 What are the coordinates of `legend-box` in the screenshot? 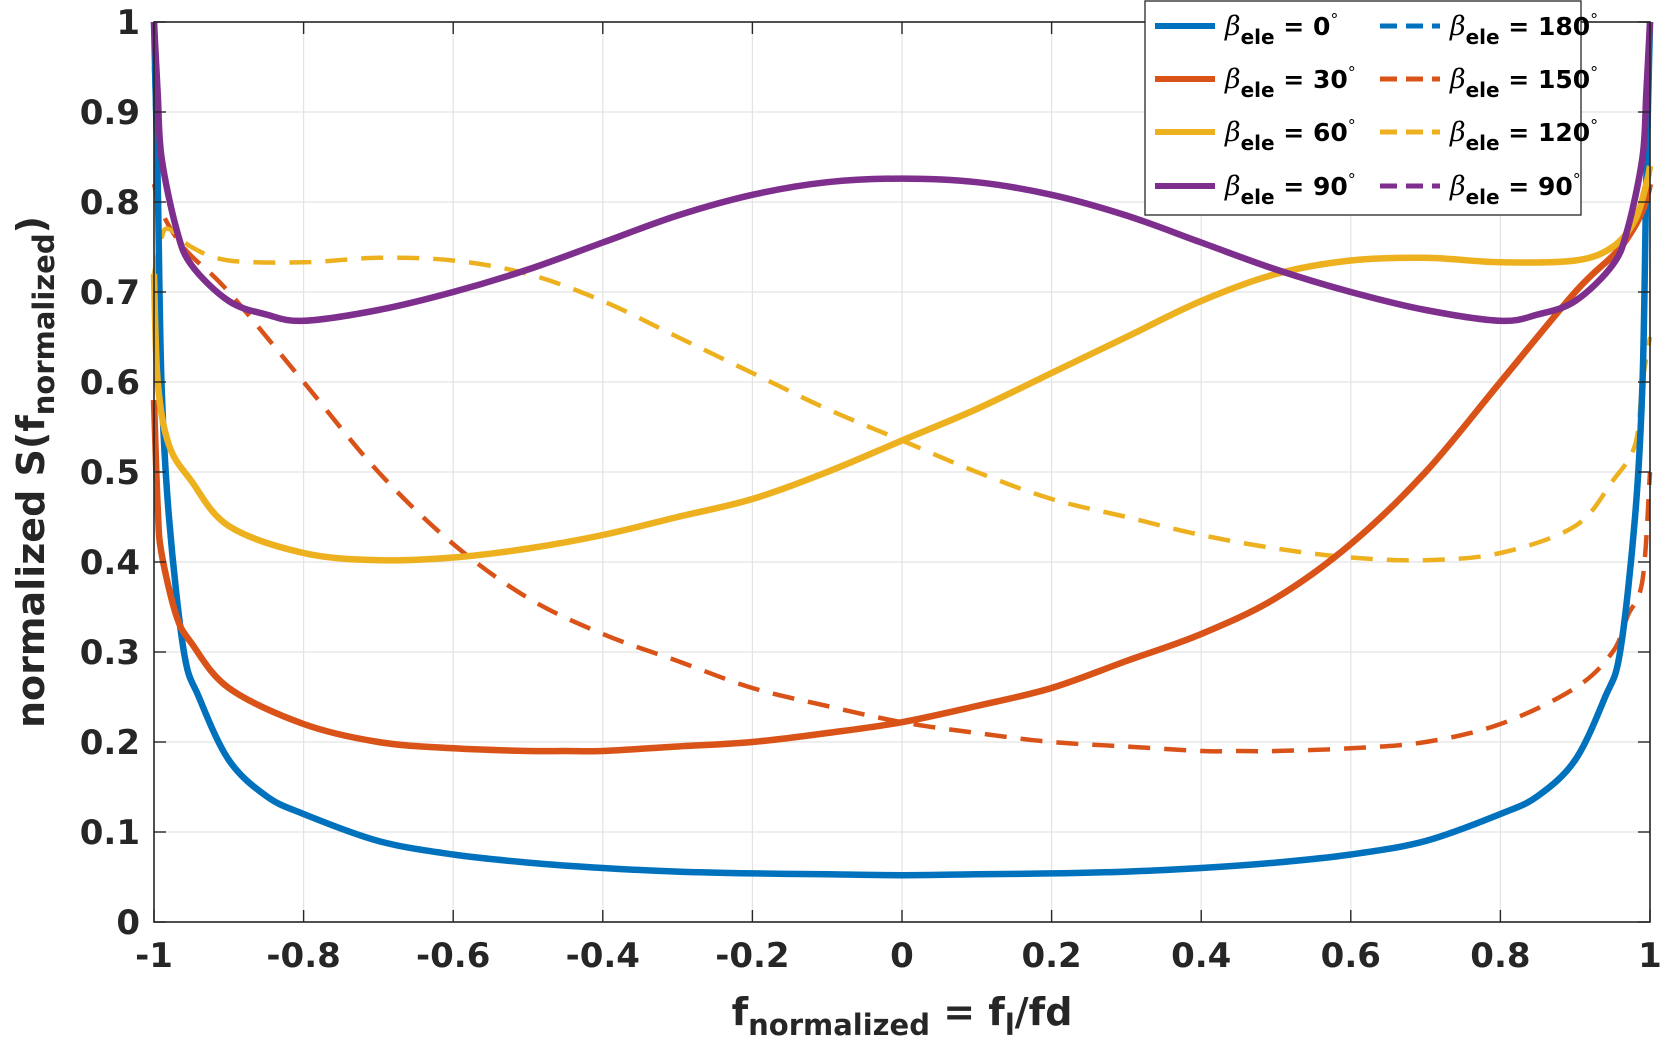 It's located at (1363, 108).